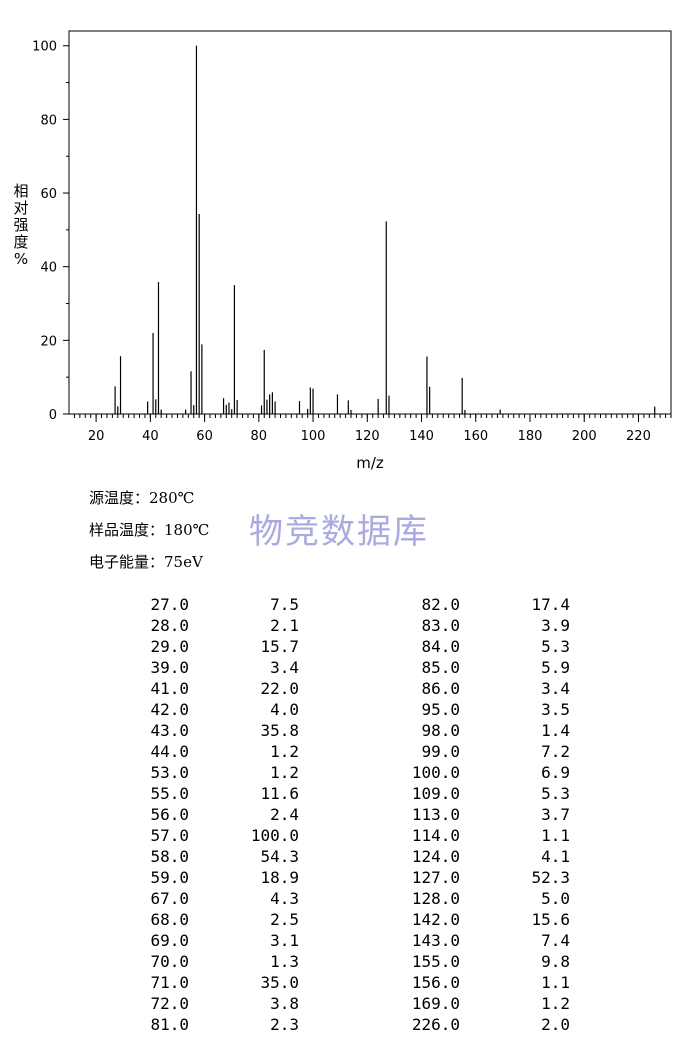 This screenshot has width=696, height=1049. Describe the element at coordinates (555, 667) in the screenshot. I see `peak-intensity: 5.9` at that location.